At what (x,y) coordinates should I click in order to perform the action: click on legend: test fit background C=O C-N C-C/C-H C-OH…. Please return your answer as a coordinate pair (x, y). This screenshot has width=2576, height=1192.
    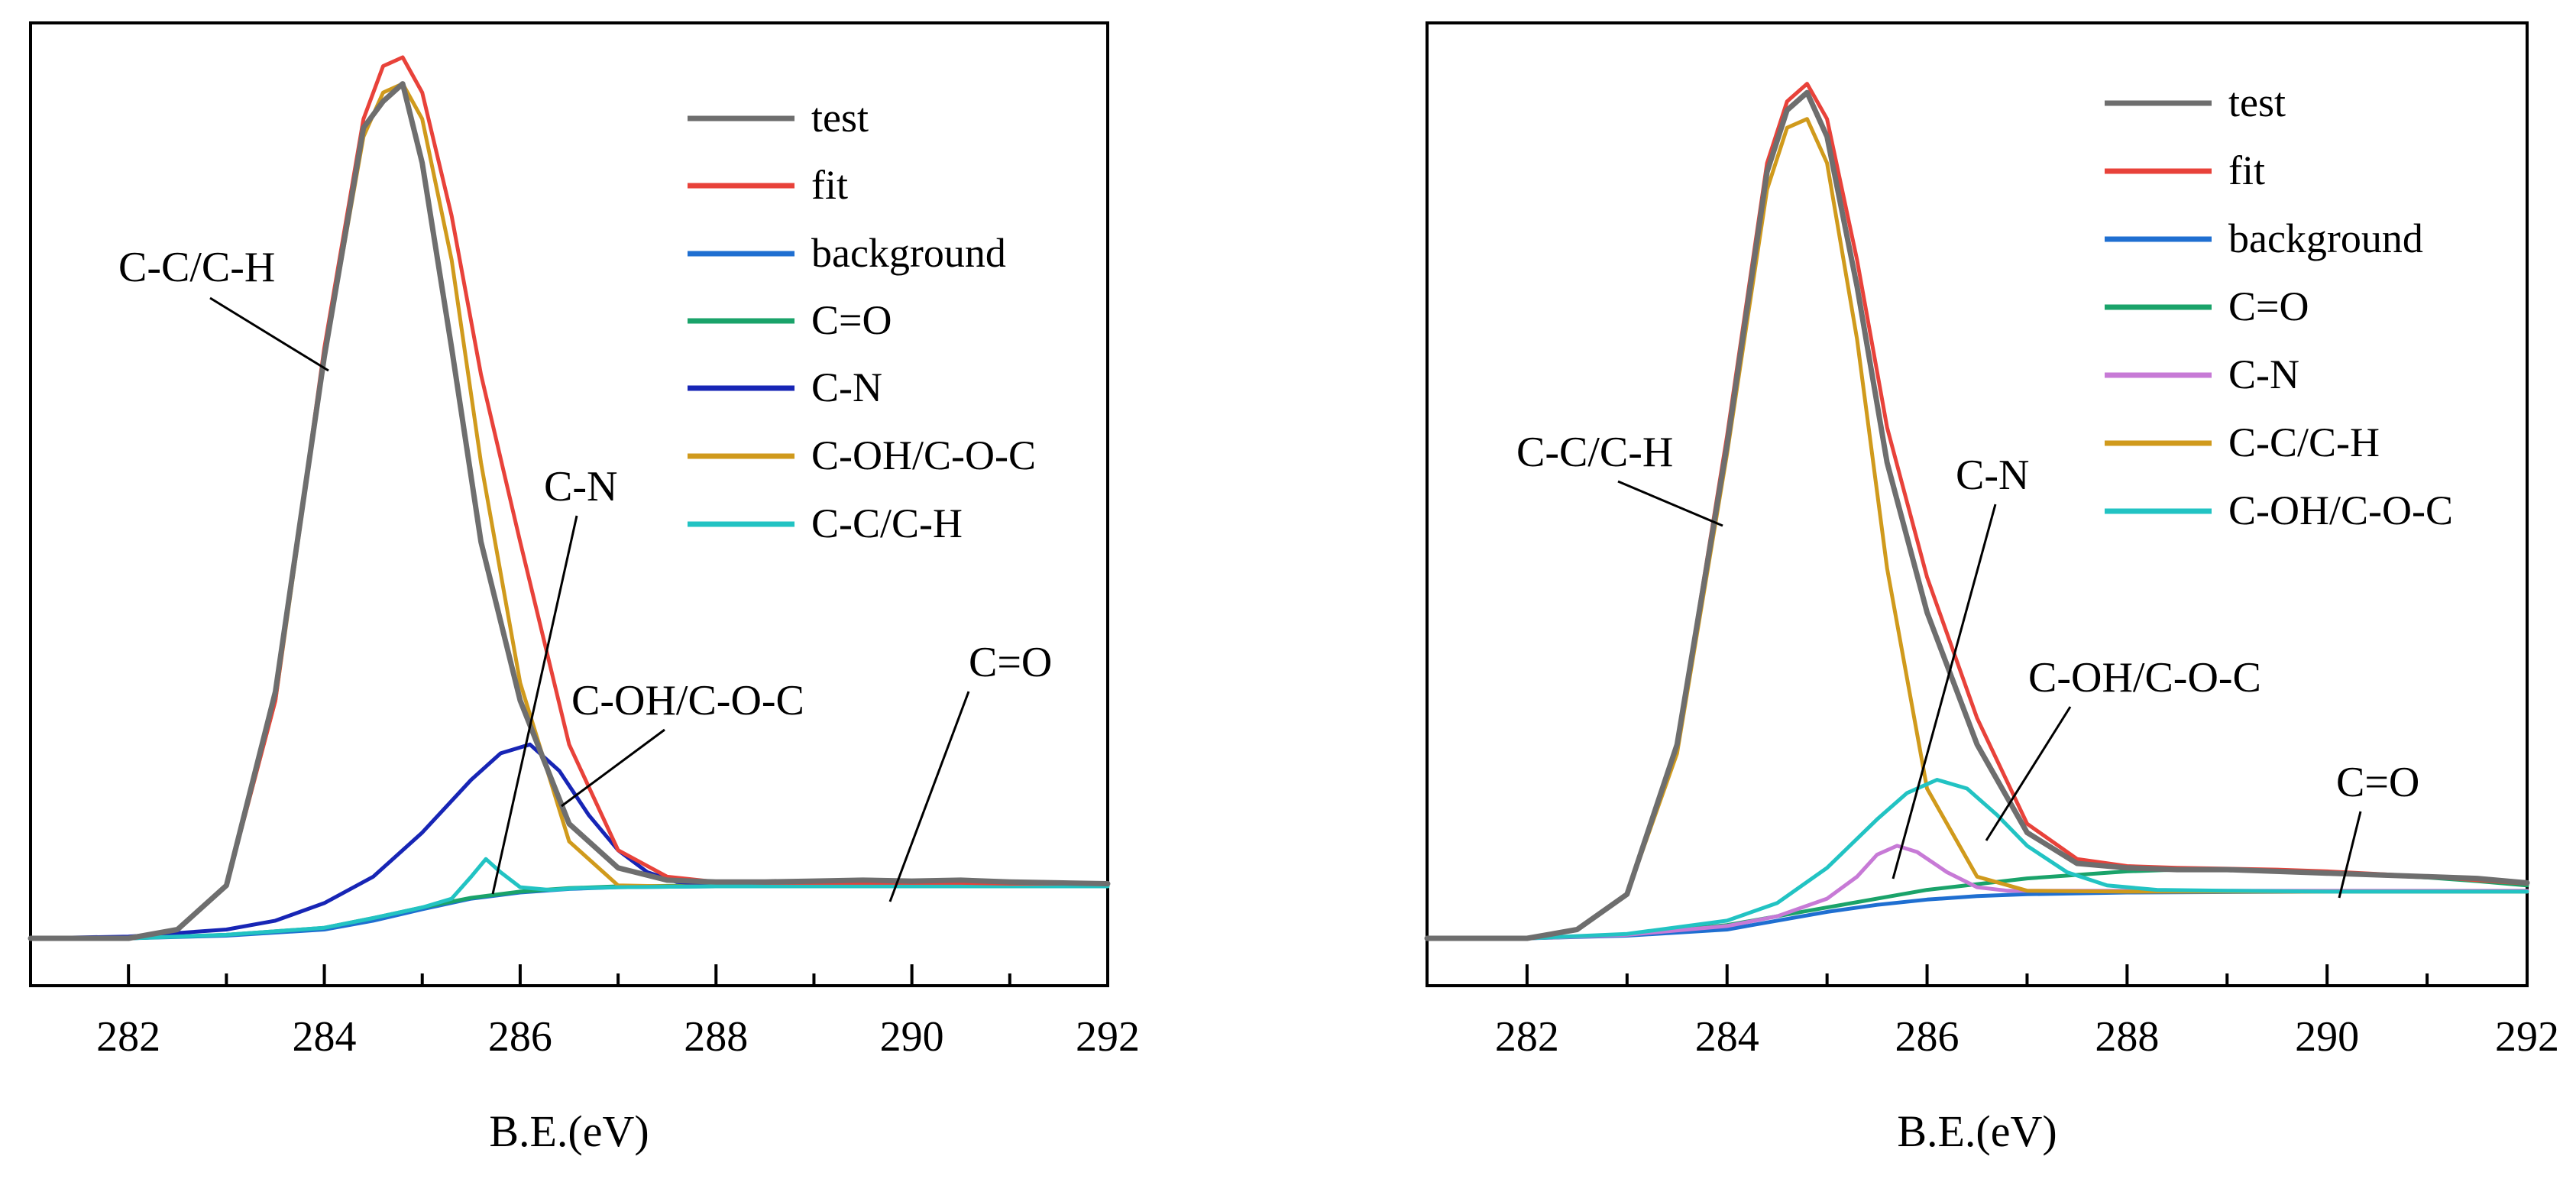
    Looking at the image, I should click on (2279, 306).